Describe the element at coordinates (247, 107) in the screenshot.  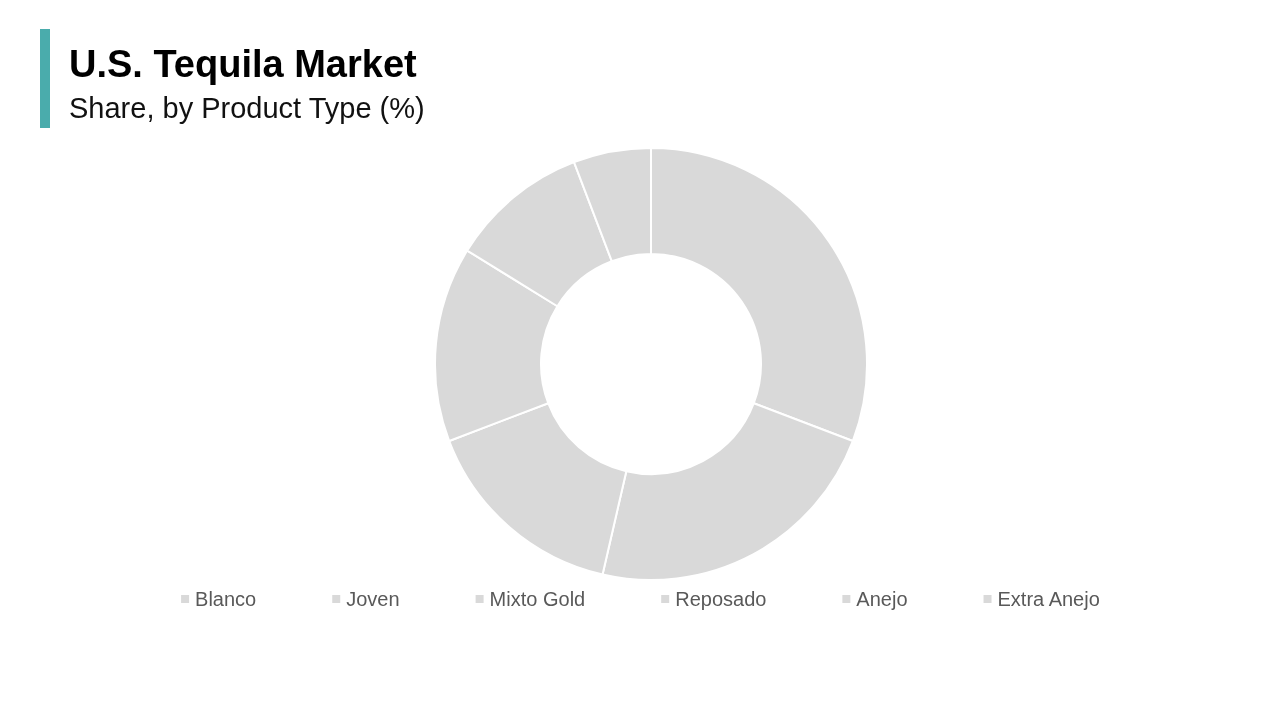
I see `chart-subtitle: Share, by Product Type (%)` at that location.